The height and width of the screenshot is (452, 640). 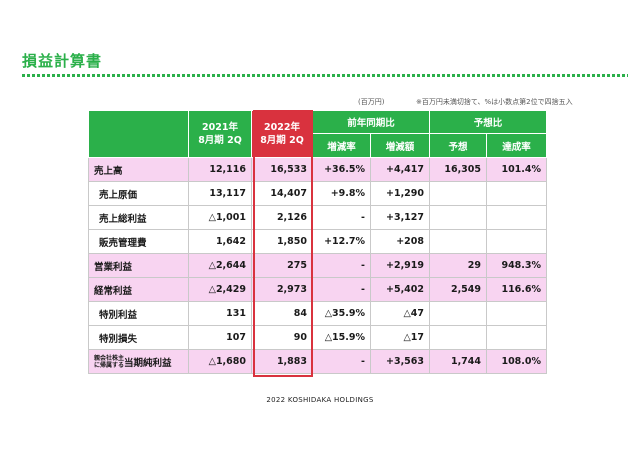 What do you see at coordinates (320, 400) in the screenshot?
I see `footer-copyright: 2022 KOSHIDAKA HOLDINGS` at bounding box center [320, 400].